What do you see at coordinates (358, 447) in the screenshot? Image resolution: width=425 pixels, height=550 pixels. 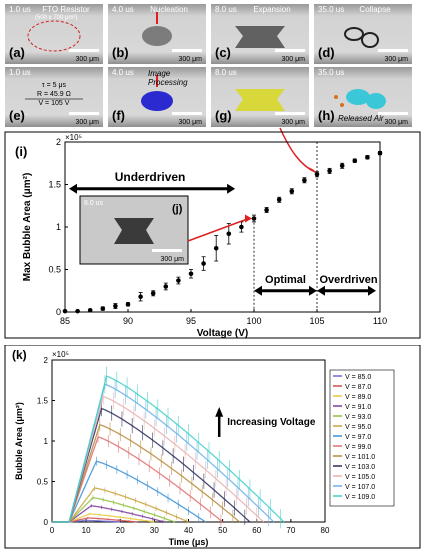 I see `legend-entry: V = 99.0` at bounding box center [358, 447].